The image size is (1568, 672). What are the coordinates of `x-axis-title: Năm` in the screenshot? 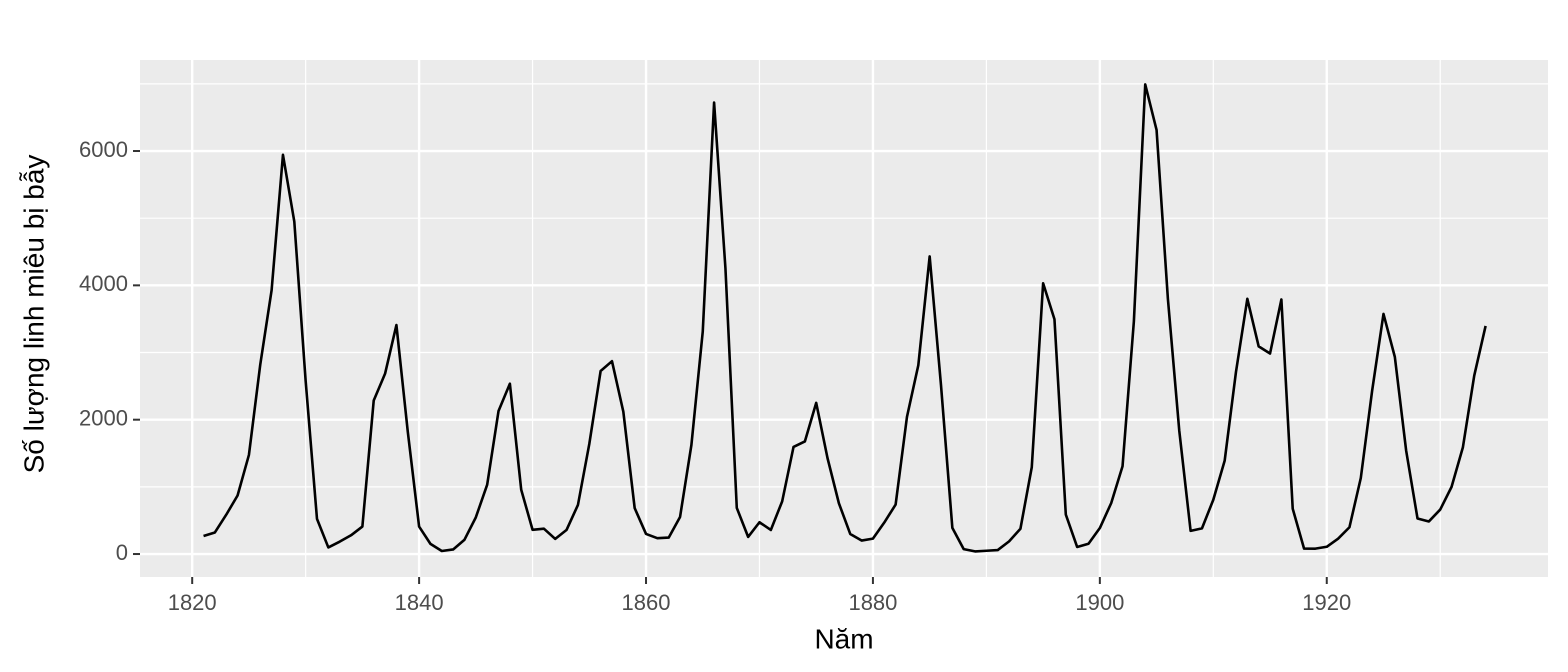 It's located at (843, 638).